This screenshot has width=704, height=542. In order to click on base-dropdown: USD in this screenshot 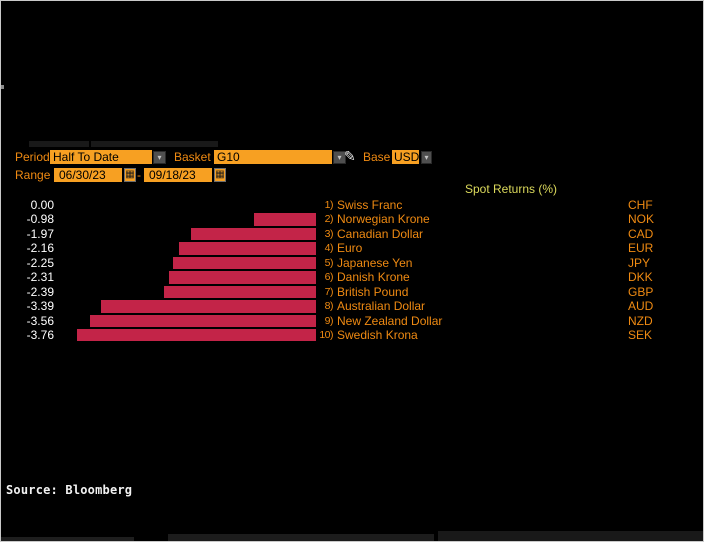, I will do `click(405, 157)`.